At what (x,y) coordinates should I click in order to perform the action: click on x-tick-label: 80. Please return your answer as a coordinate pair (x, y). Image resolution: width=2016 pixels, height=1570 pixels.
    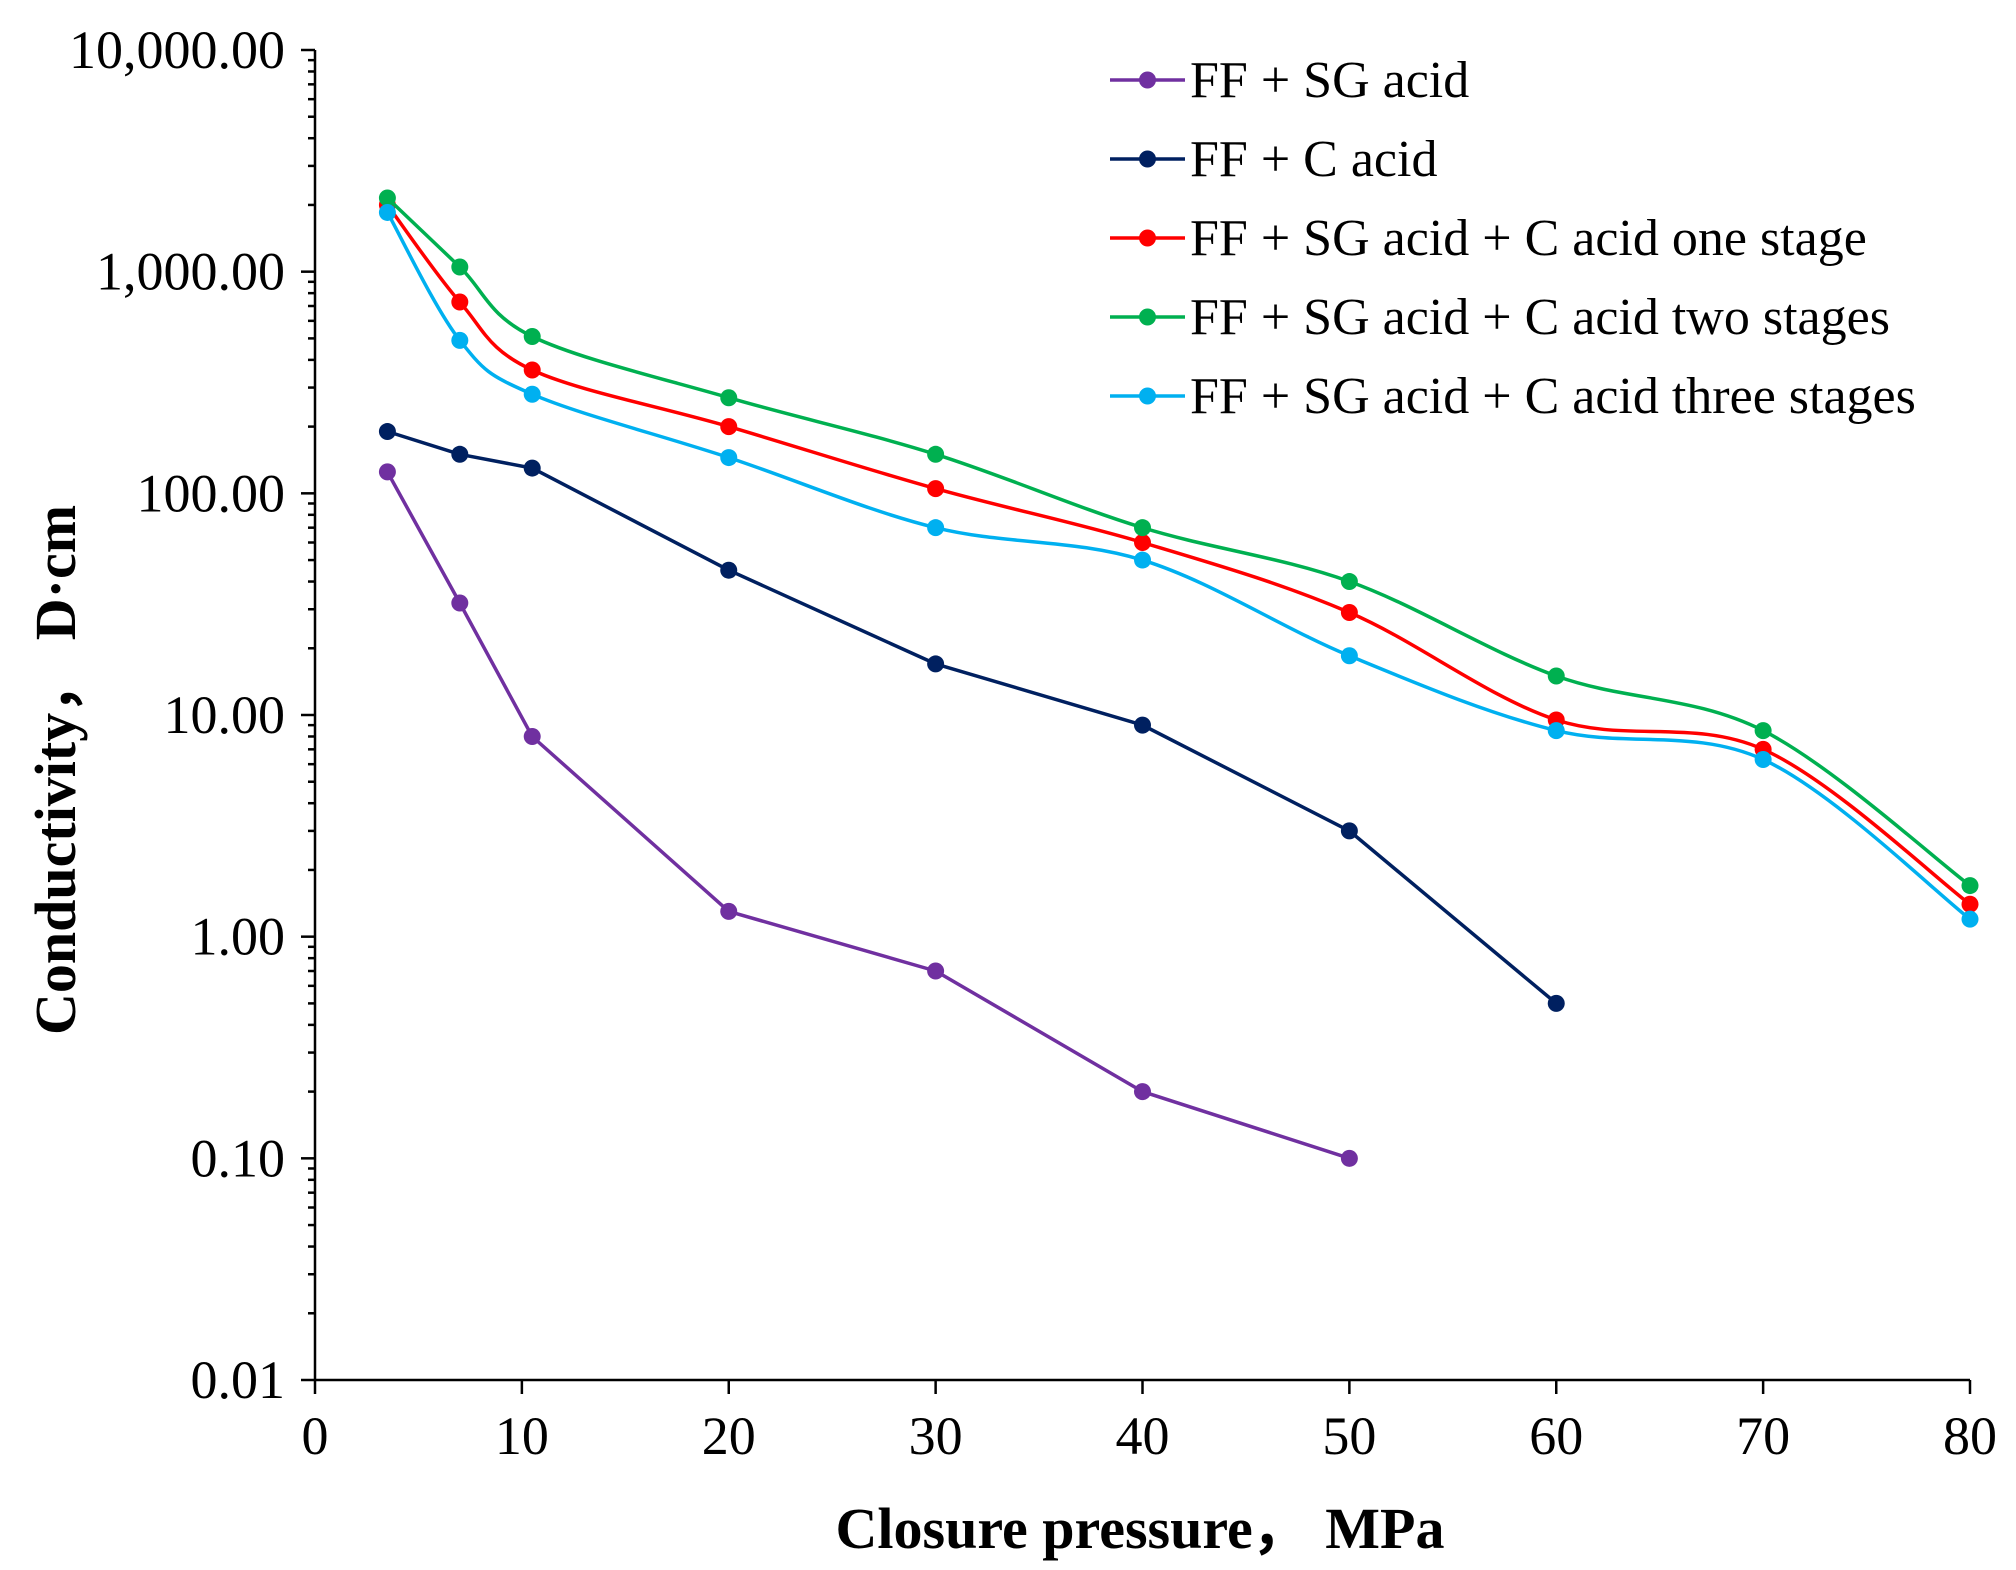
    Looking at the image, I should click on (1970, 1436).